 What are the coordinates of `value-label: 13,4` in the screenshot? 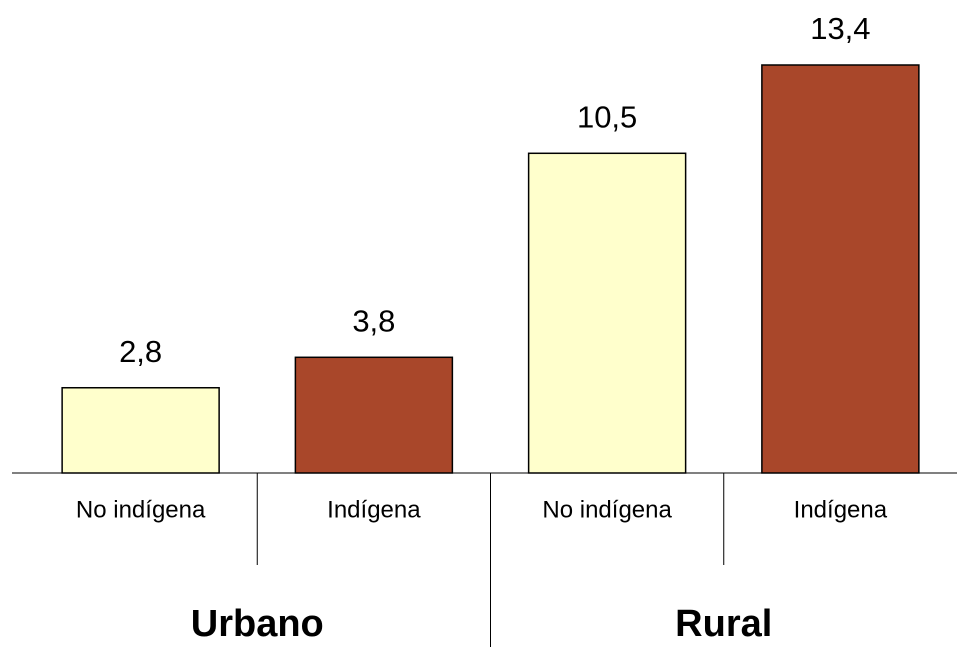 It's located at (840, 28).